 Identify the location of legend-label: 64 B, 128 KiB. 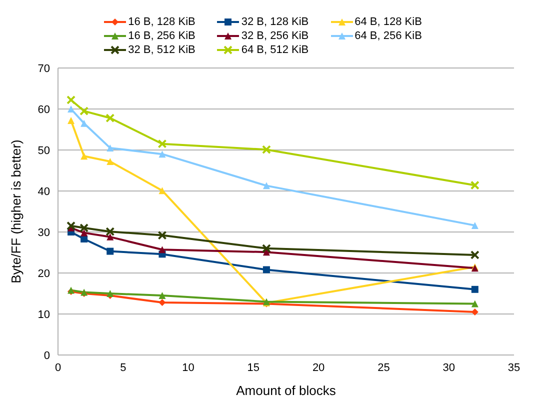
(388, 22).